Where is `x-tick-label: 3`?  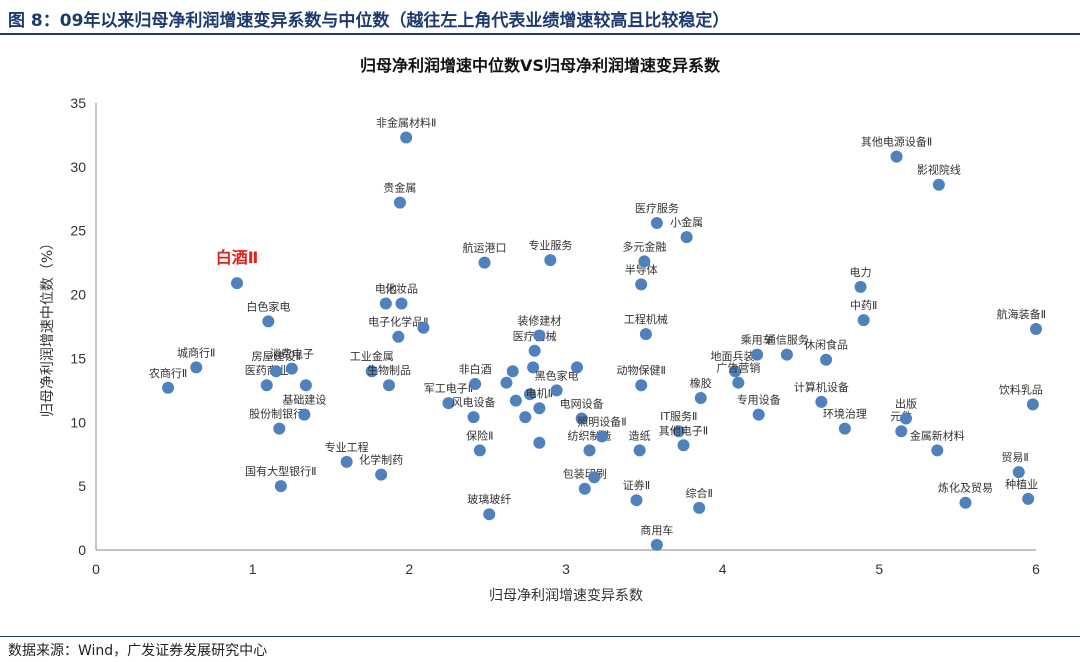
x-tick-label: 3 is located at coordinates (566, 569).